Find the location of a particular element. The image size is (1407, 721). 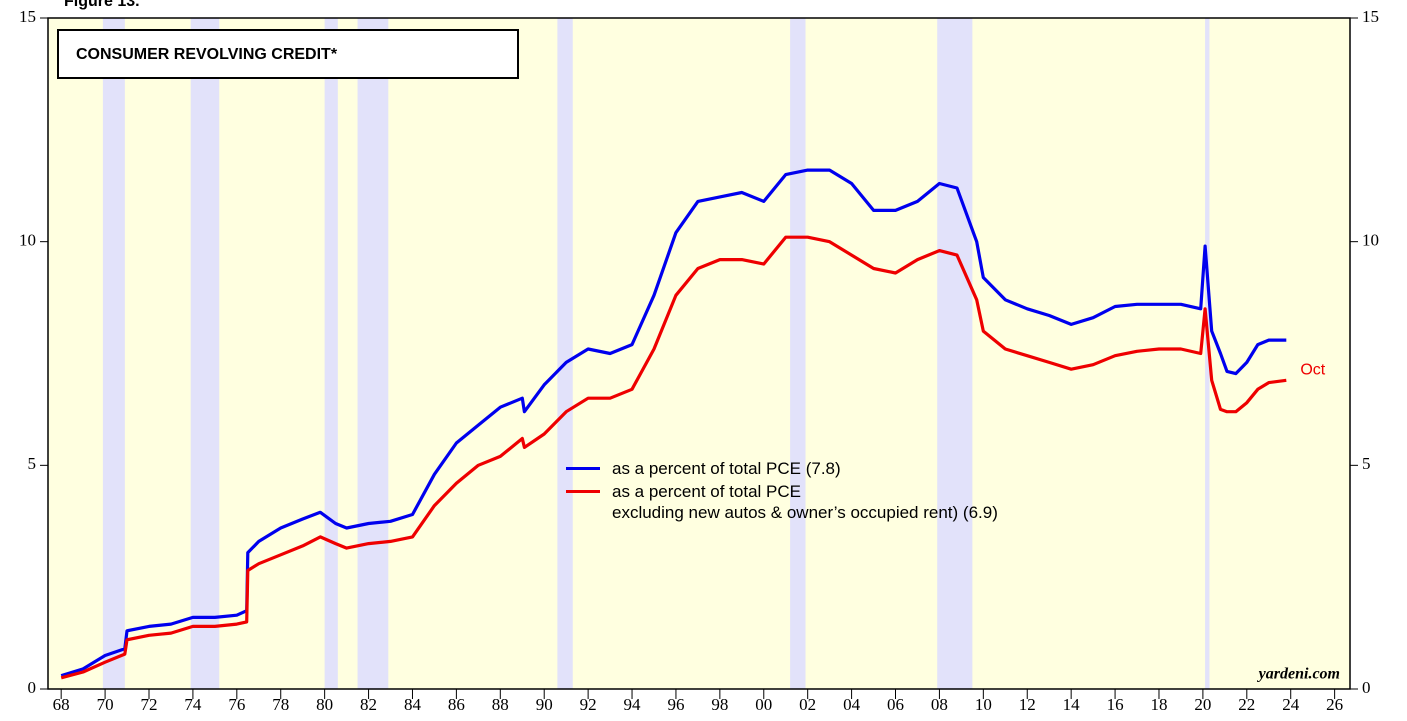

source: yardeni.com is located at coordinates (1298, 674).